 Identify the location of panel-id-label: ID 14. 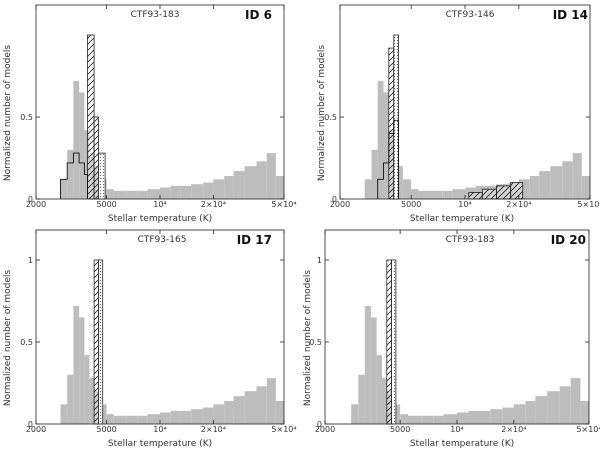
(570, 15).